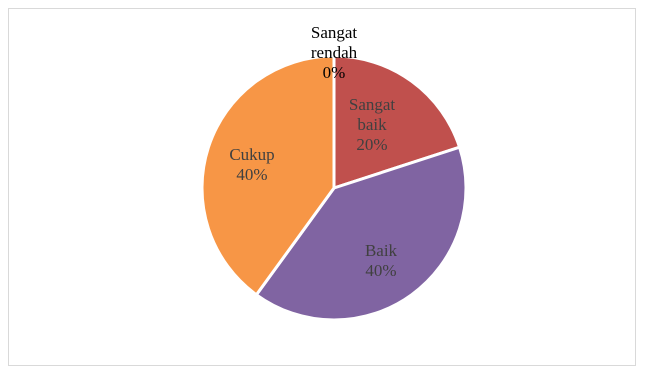 This screenshot has width=648, height=374. I want to click on pie-slice-cukup, so click(268, 175).